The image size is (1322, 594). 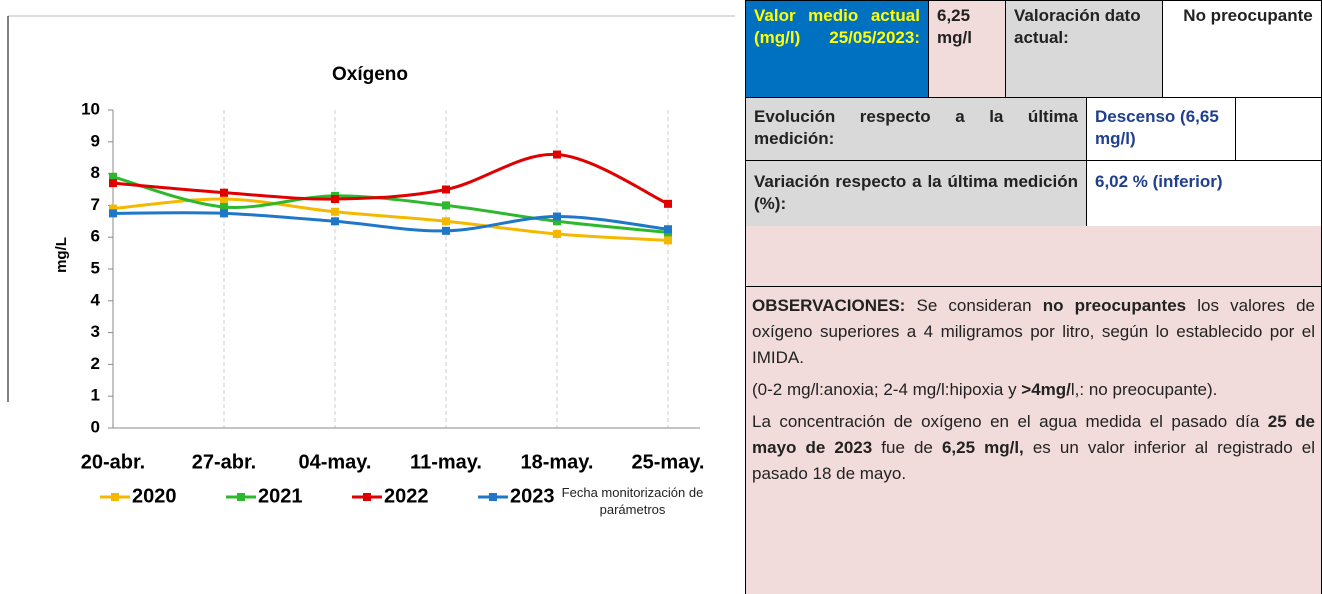 I want to click on y-tick-label: 9, so click(x=95, y=140).